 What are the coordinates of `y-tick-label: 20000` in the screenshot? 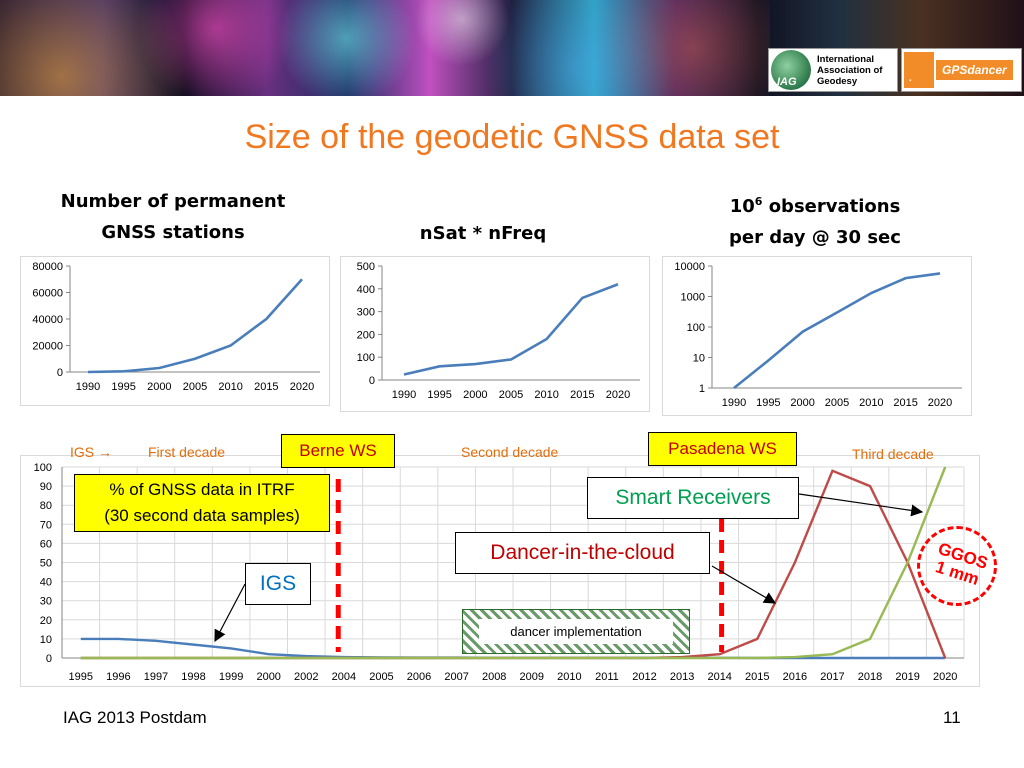 It's located at (47, 347).